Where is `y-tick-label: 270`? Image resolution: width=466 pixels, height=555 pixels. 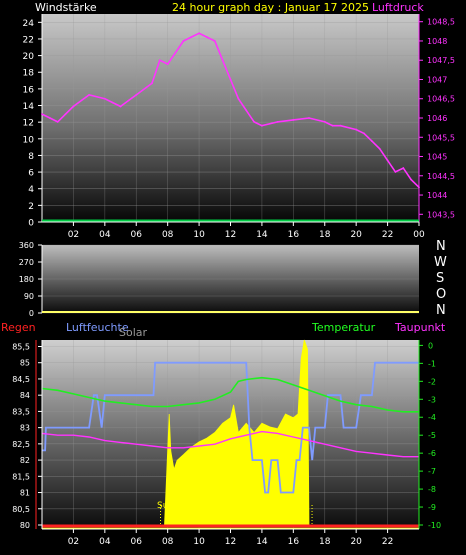
y-tick-label: 270 is located at coordinates (26, 262).